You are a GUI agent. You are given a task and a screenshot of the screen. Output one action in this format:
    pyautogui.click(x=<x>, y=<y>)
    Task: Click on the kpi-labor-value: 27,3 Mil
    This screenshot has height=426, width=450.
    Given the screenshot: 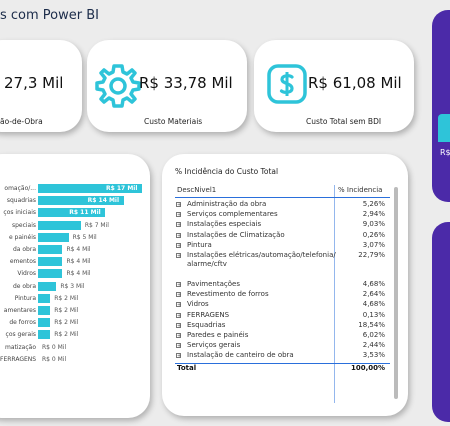 What is the action you would take?
    pyautogui.click(x=34, y=83)
    